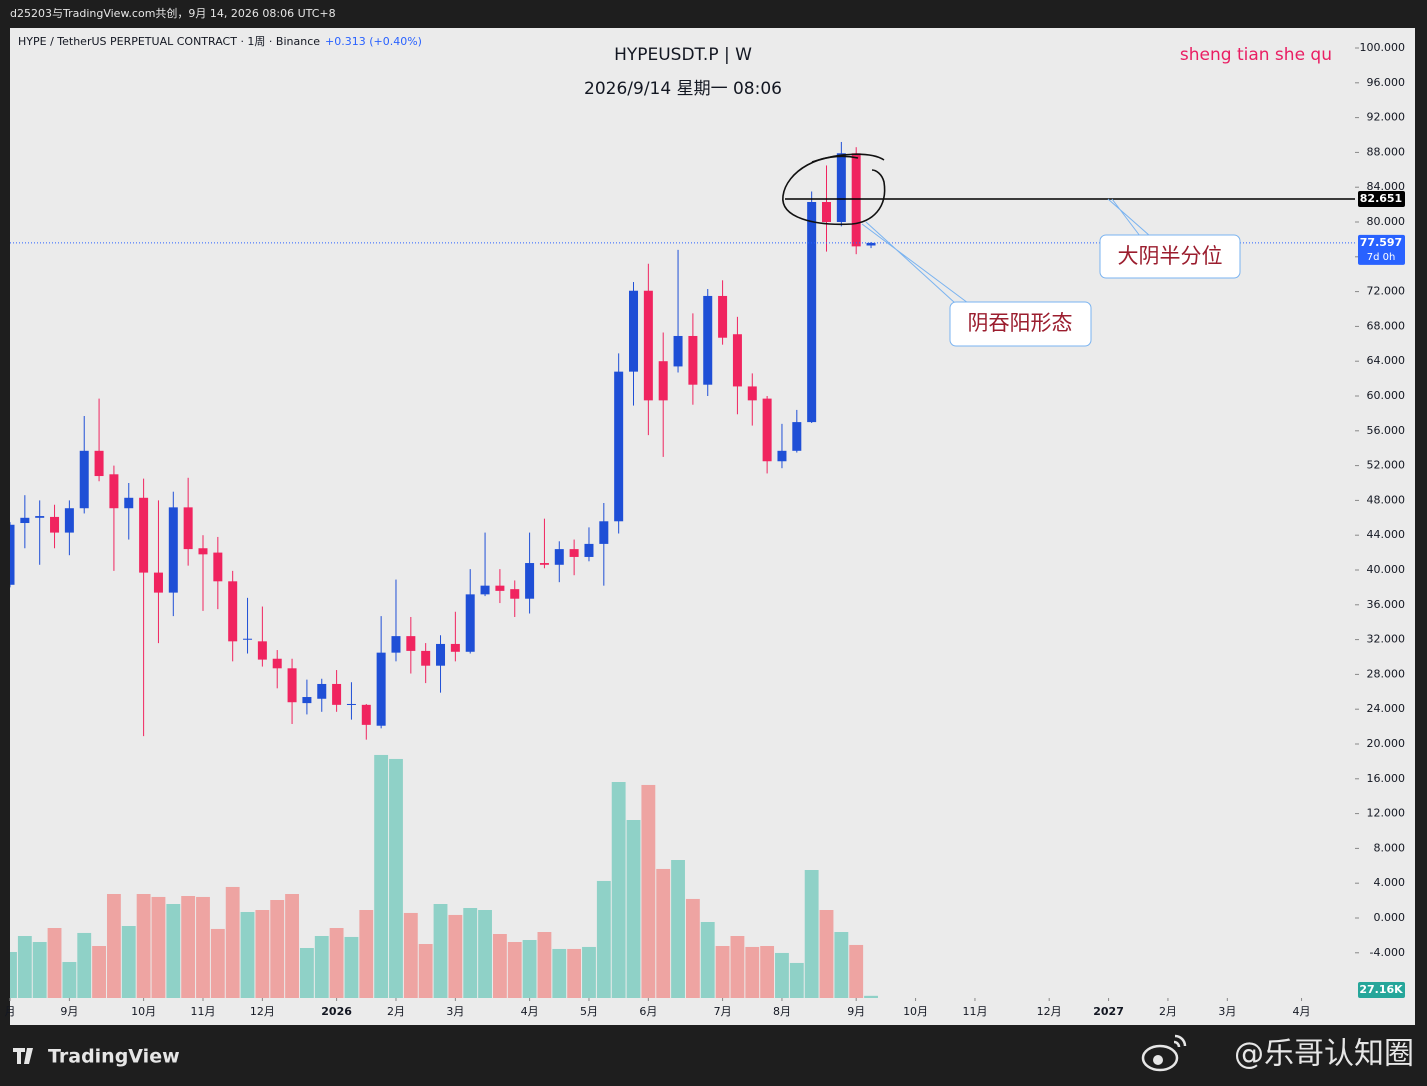 The image size is (1427, 1086). What do you see at coordinates (1386, 778) in the screenshot?
I see `y-tick-label: 16.000` at bounding box center [1386, 778].